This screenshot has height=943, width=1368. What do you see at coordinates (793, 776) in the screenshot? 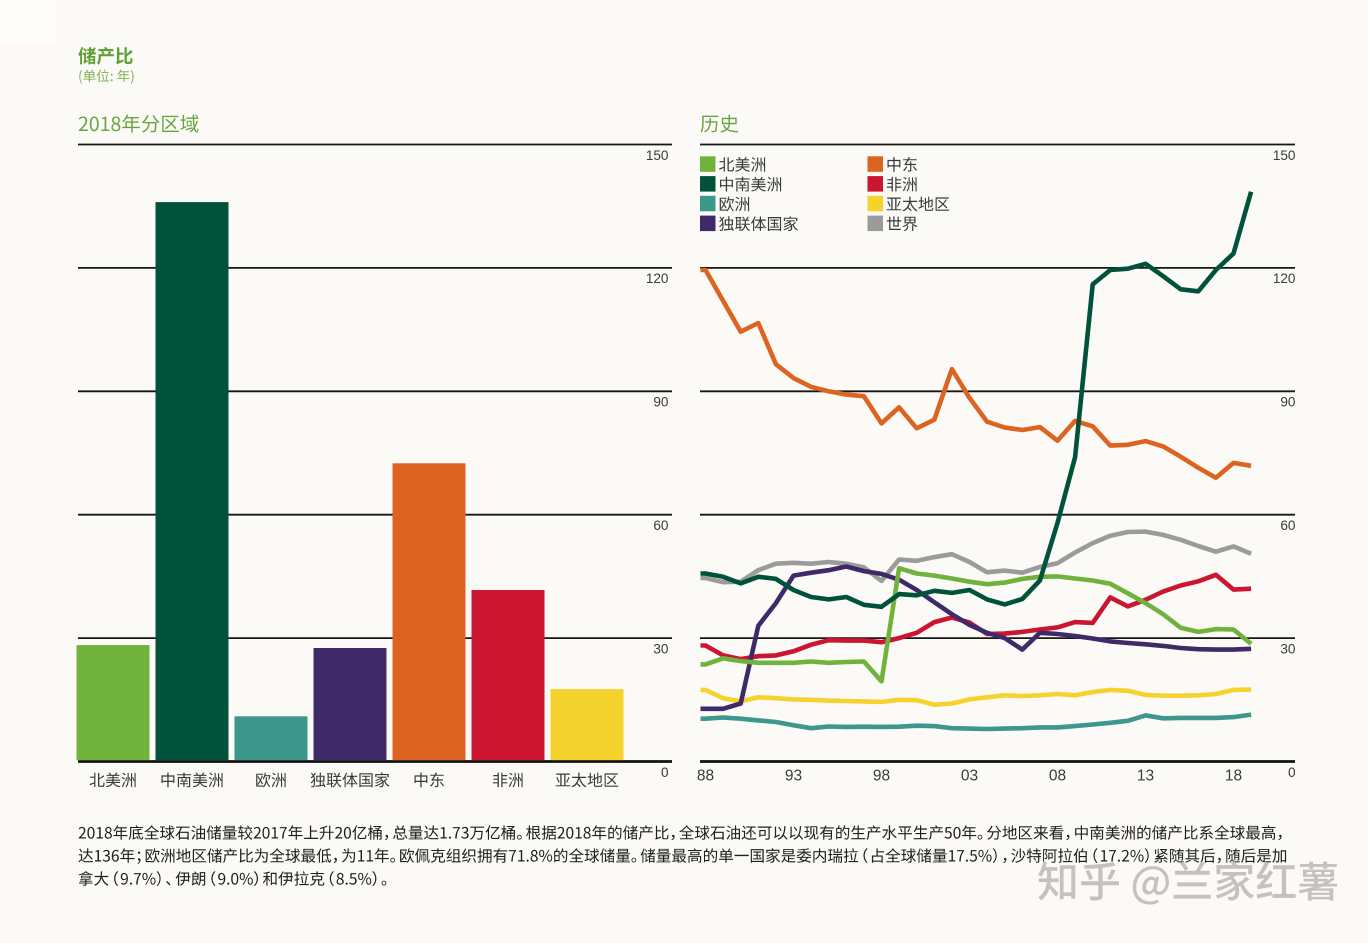
I see `svg-text: 93` at bounding box center [793, 776].